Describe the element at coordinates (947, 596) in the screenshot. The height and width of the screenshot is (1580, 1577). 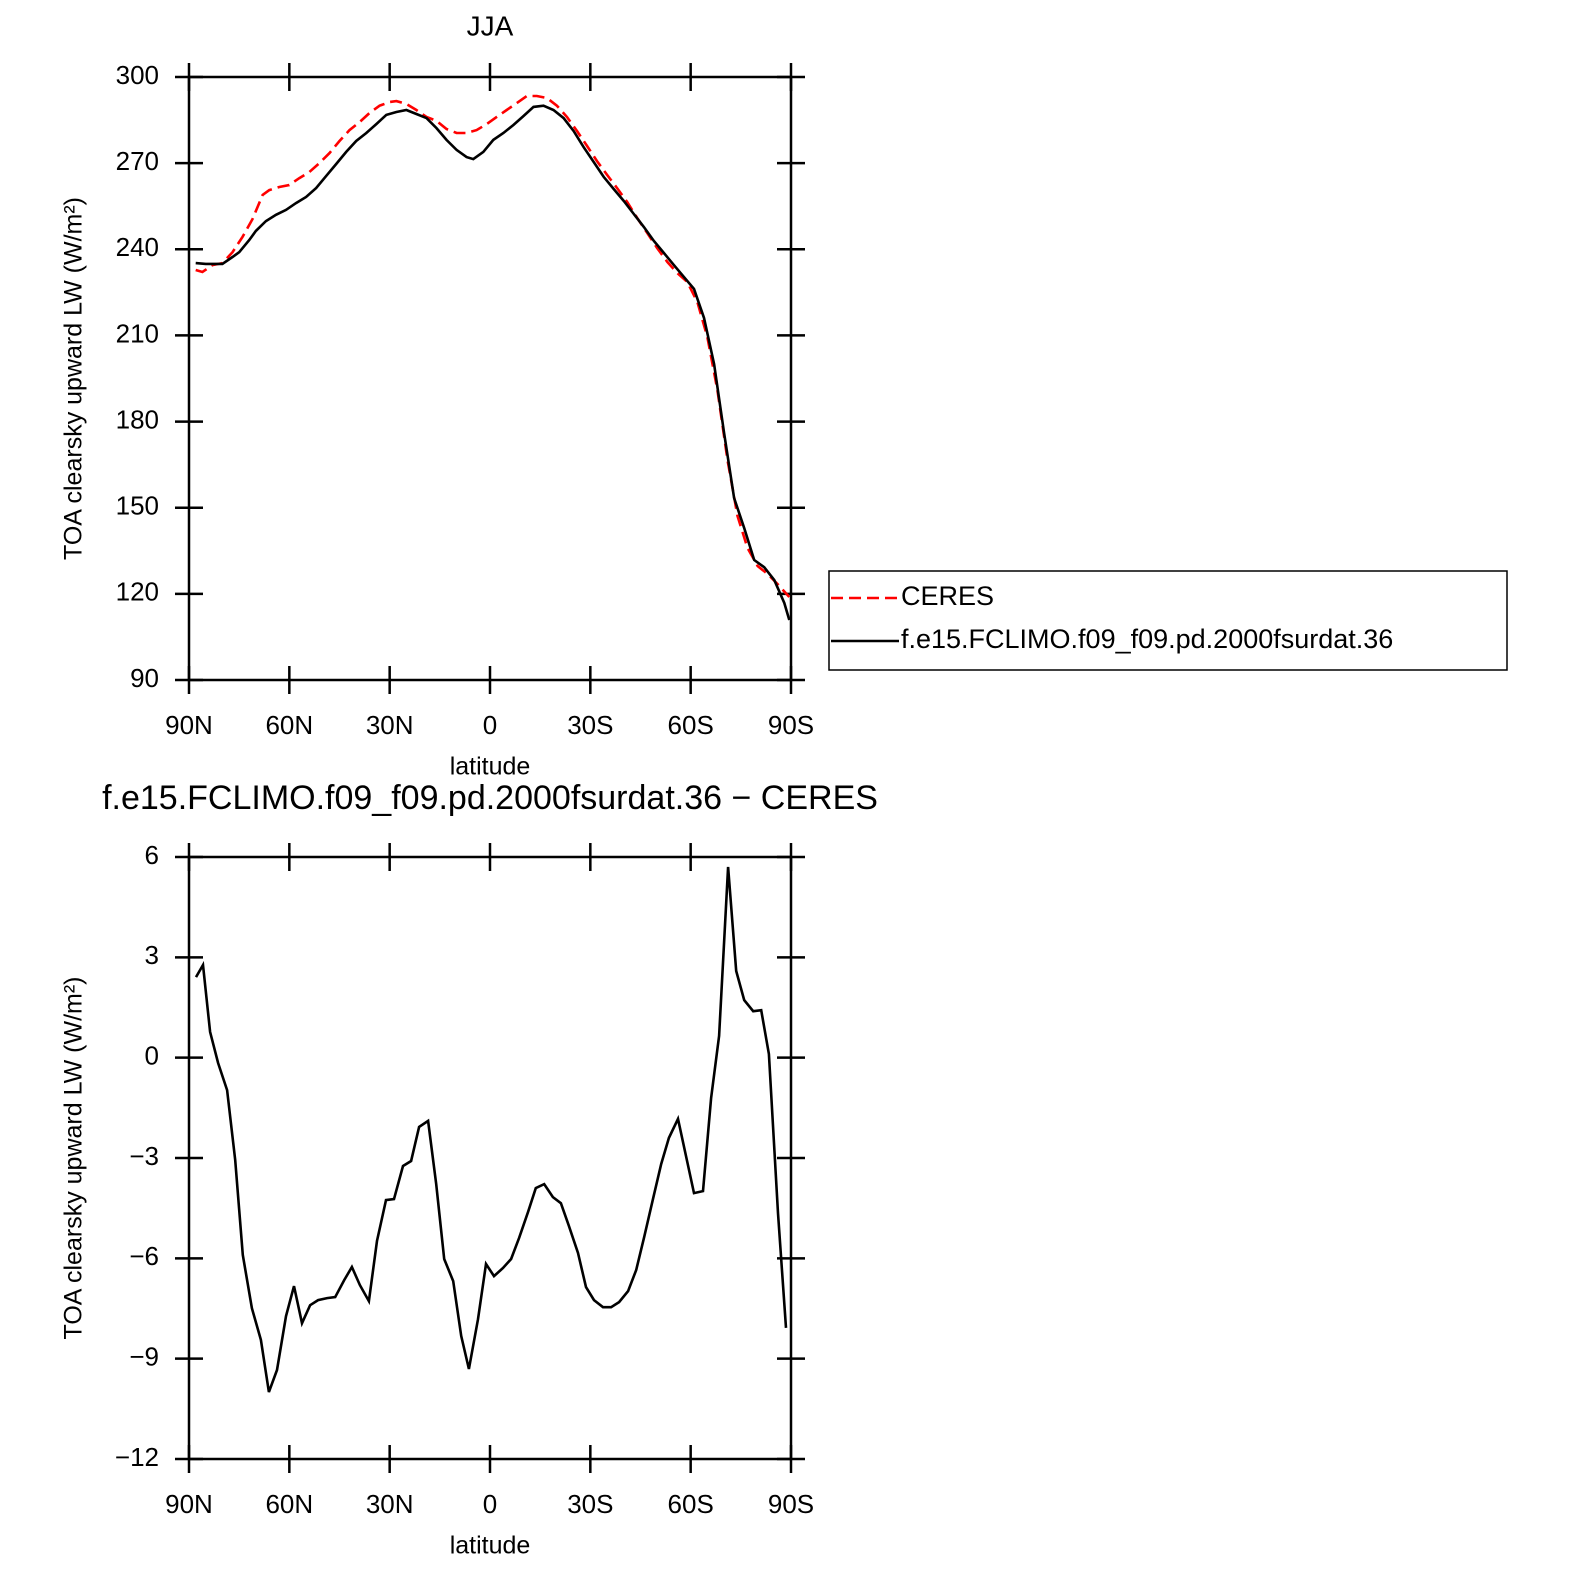
I see `legend-label: CERES` at that location.